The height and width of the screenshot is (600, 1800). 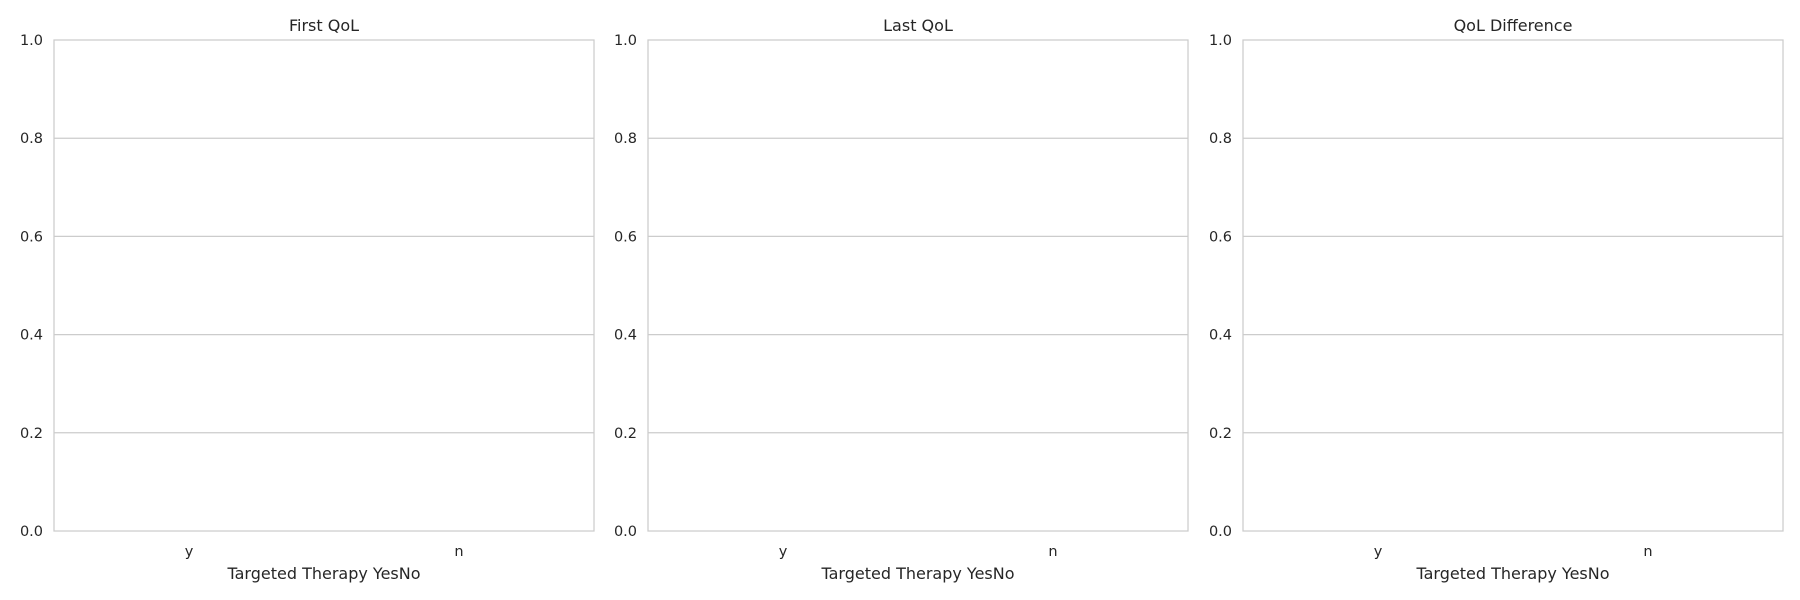 I want to click on chart-title: First QoL, so click(x=324, y=25).